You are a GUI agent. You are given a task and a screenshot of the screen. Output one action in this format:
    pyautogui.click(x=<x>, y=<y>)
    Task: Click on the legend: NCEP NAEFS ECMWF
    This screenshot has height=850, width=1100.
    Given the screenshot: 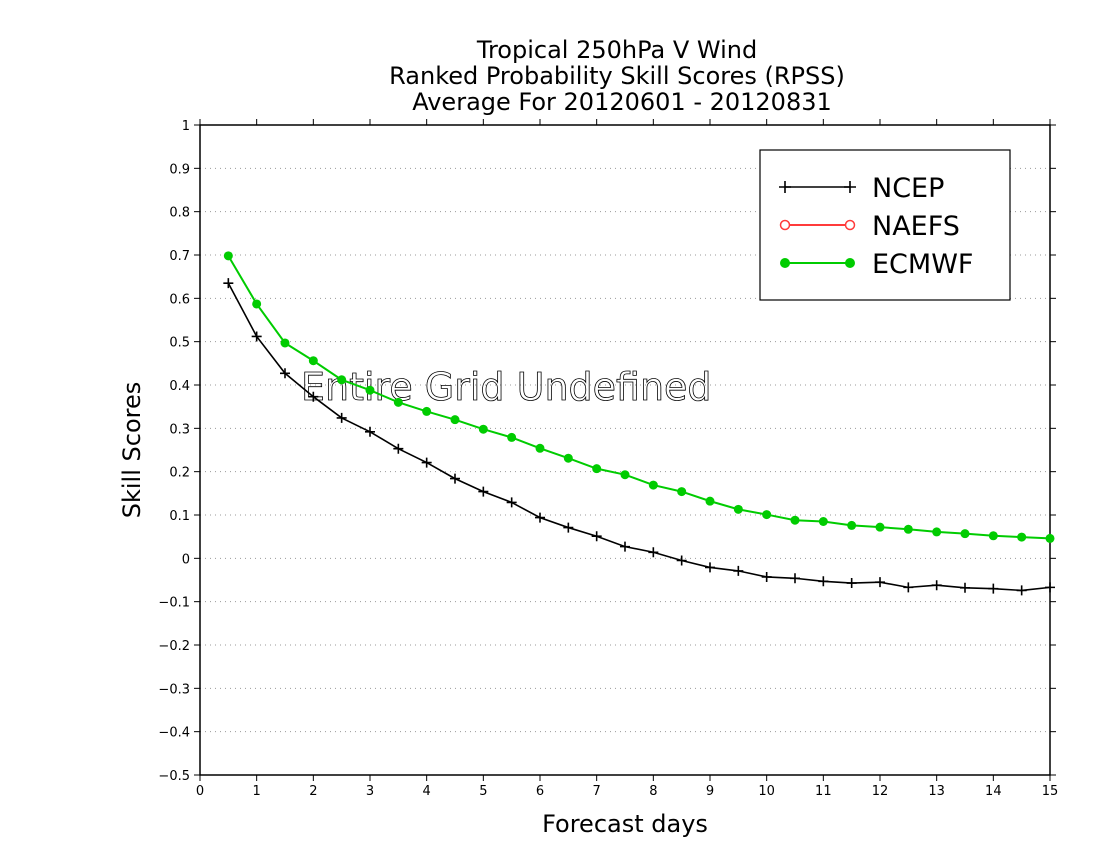 What is the action you would take?
    pyautogui.click(x=885, y=225)
    